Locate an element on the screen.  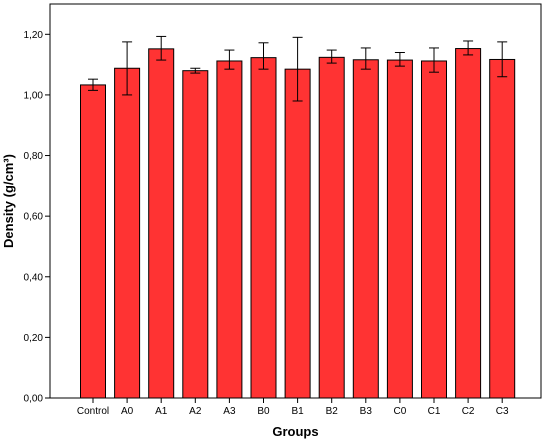
x-tick-label: B2 is located at coordinates (332, 411).